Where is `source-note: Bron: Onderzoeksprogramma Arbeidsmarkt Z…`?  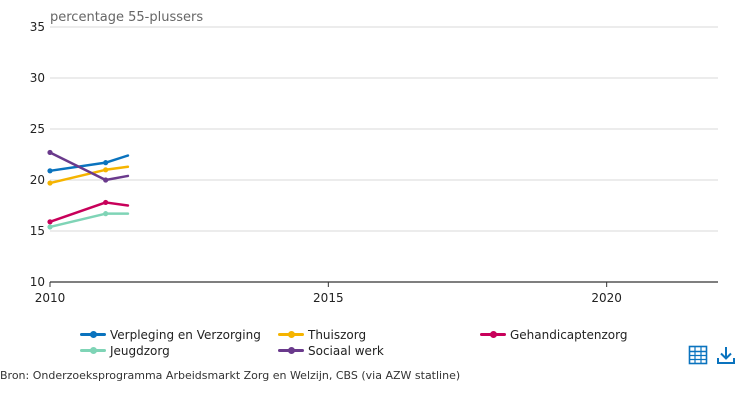
source-note: Bron: Onderzoeksprogramma Arbeidsmarkt Z… is located at coordinates (230, 375).